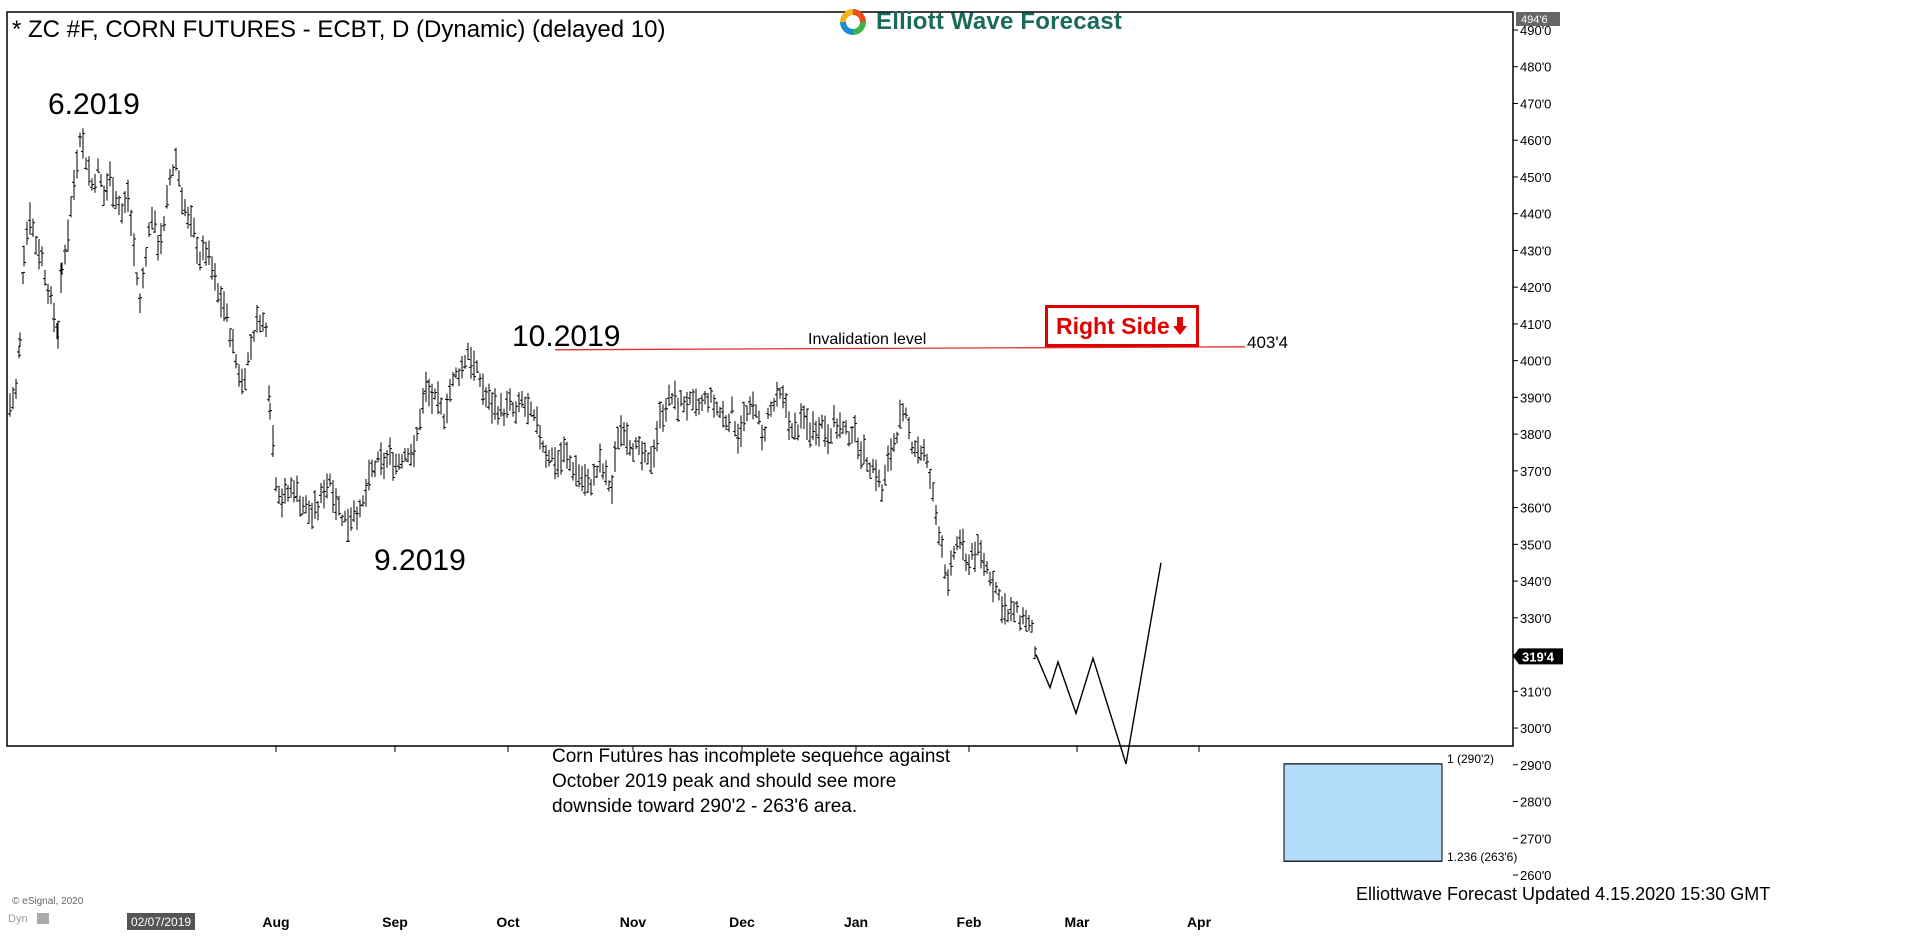 The height and width of the screenshot is (941, 1912). What do you see at coordinates (395, 922) in the screenshot?
I see `x-month-label: Sep` at bounding box center [395, 922].